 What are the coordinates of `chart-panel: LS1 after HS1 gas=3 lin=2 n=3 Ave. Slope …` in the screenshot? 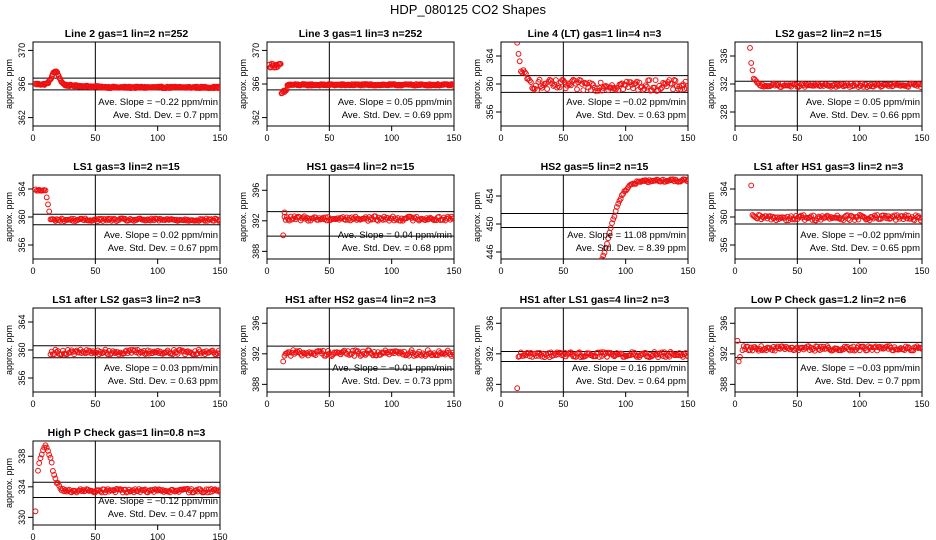 It's located at (818, 218).